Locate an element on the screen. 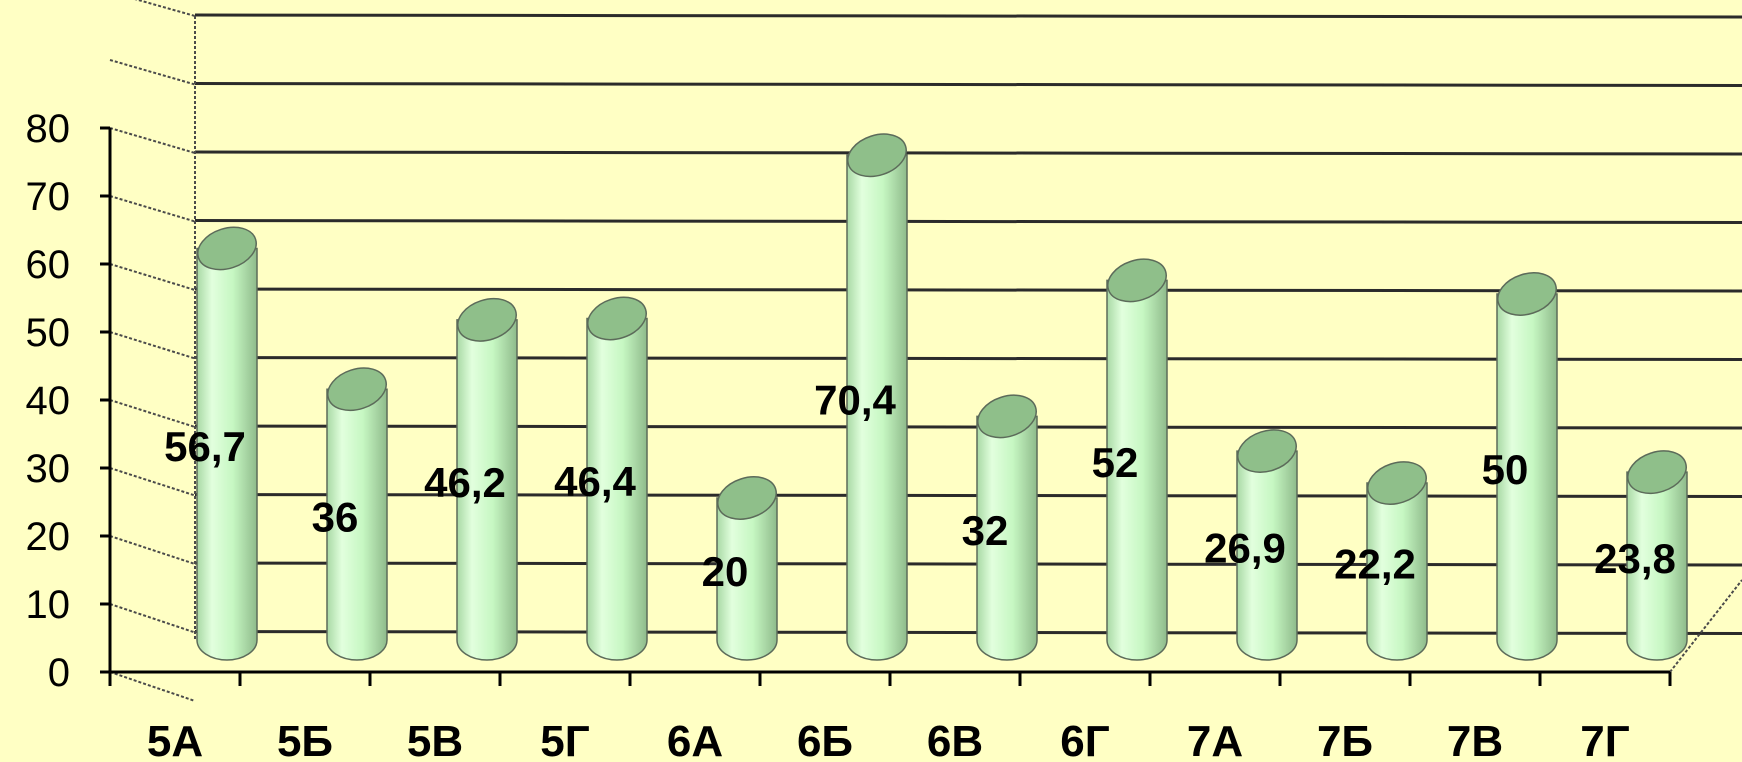 Image resolution: width=1742 pixels, height=762 pixels. bar-5В is located at coordinates (487, 479).